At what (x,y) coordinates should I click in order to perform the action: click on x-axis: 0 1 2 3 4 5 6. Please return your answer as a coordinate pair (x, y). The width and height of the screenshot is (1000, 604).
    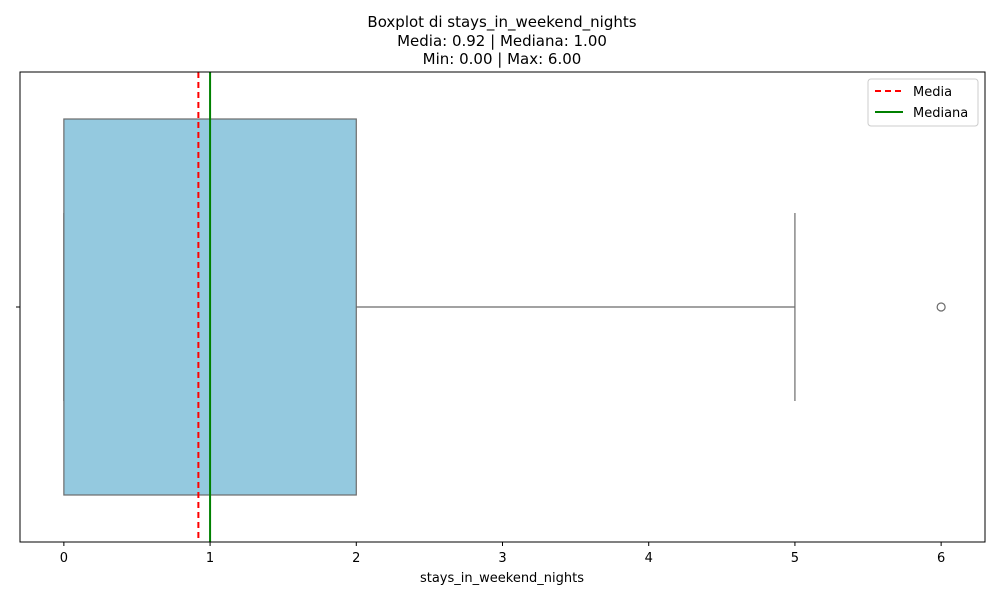
    Looking at the image, I should click on (502, 554).